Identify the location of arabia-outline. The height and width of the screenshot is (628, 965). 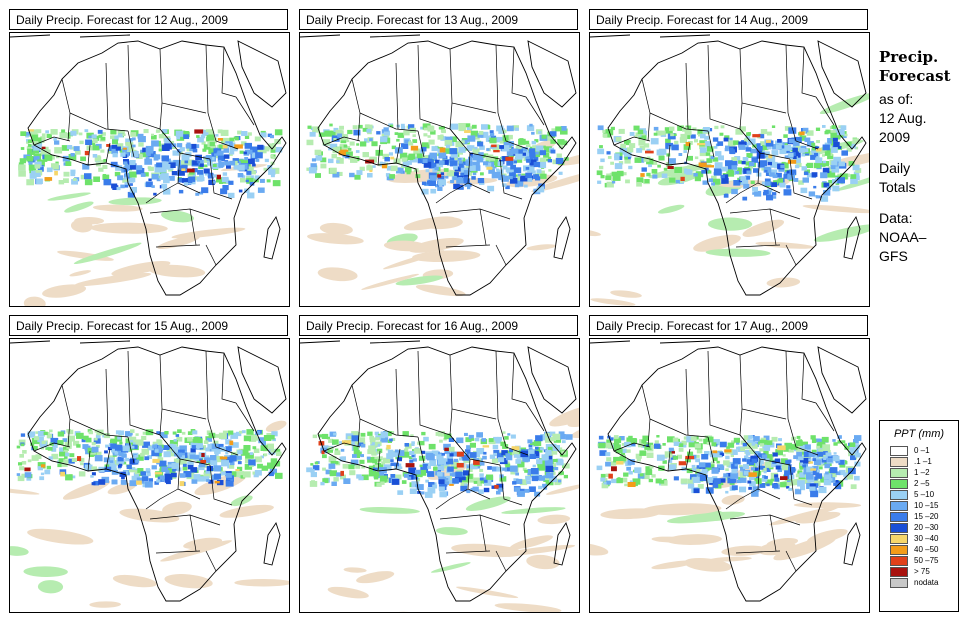
(148, 71).